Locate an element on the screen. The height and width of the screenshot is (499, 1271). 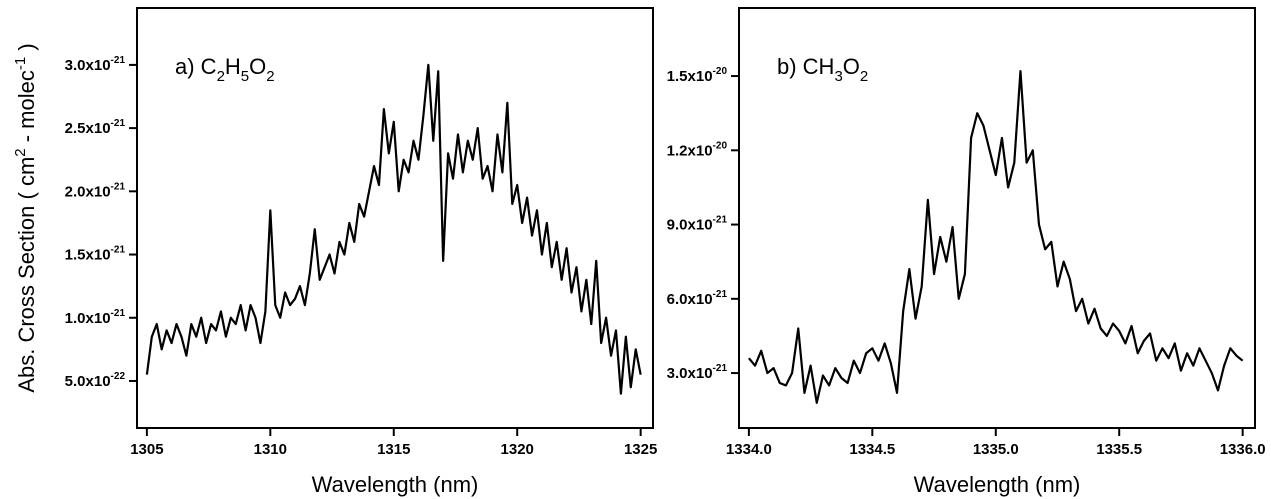
x-tick-label: 1320 is located at coordinates (517, 449).